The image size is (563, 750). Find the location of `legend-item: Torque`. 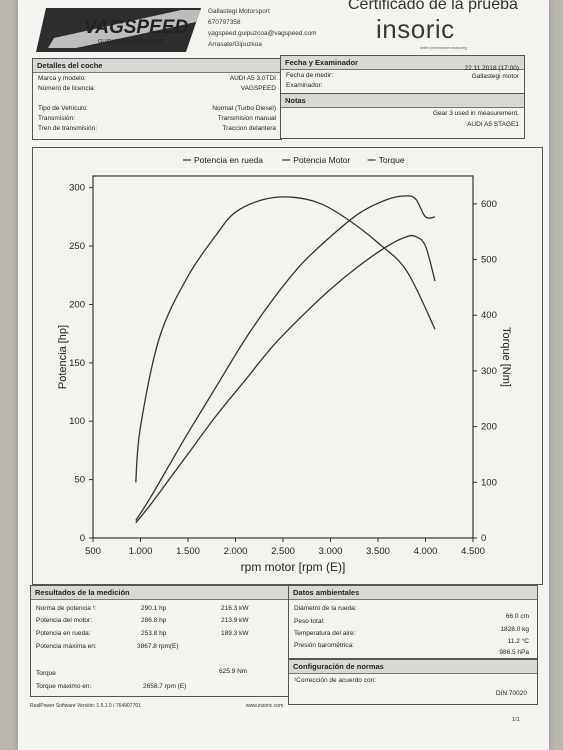

legend-item: Torque is located at coordinates (392, 160).